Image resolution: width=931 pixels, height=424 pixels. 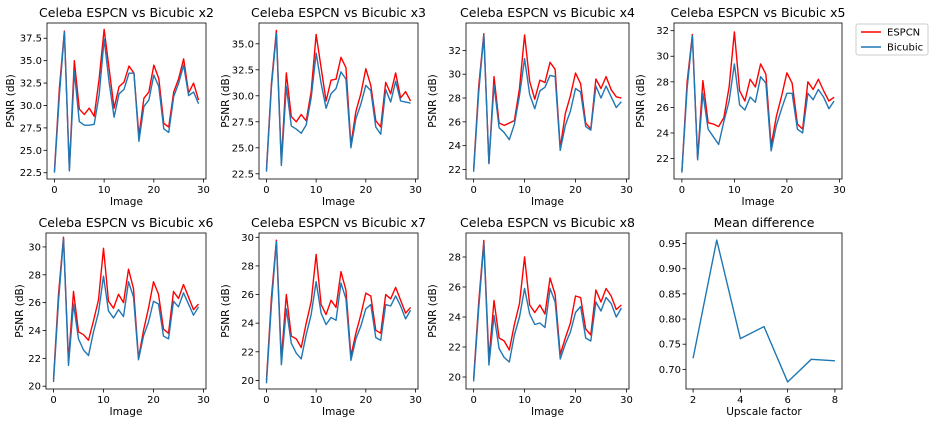 What do you see at coordinates (670, 244) in the screenshot?
I see `y-tick-label: 0.95` at bounding box center [670, 244].